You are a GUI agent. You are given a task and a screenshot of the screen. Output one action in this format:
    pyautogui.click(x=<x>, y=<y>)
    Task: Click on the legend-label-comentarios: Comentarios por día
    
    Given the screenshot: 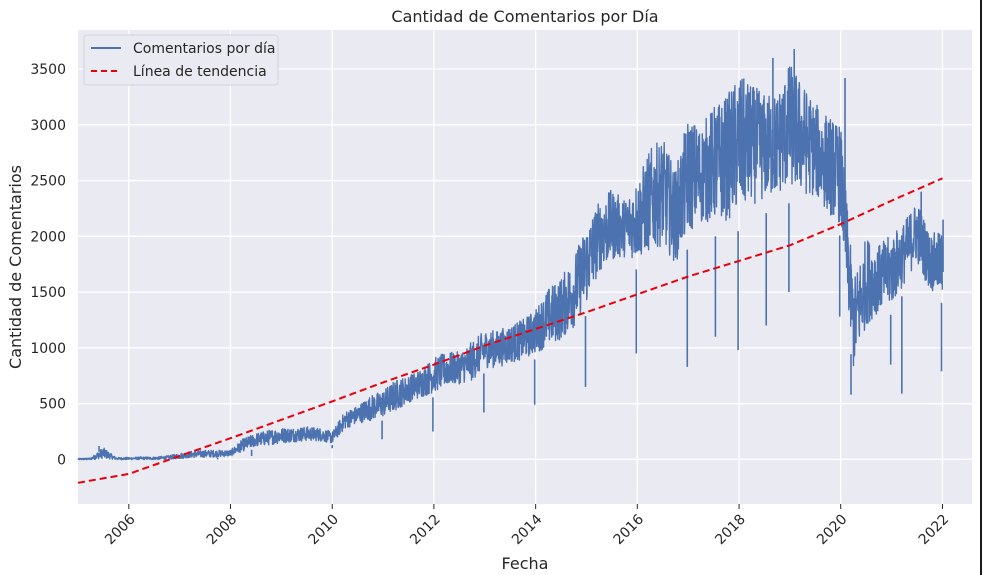 What is the action you would take?
    pyautogui.click(x=204, y=49)
    